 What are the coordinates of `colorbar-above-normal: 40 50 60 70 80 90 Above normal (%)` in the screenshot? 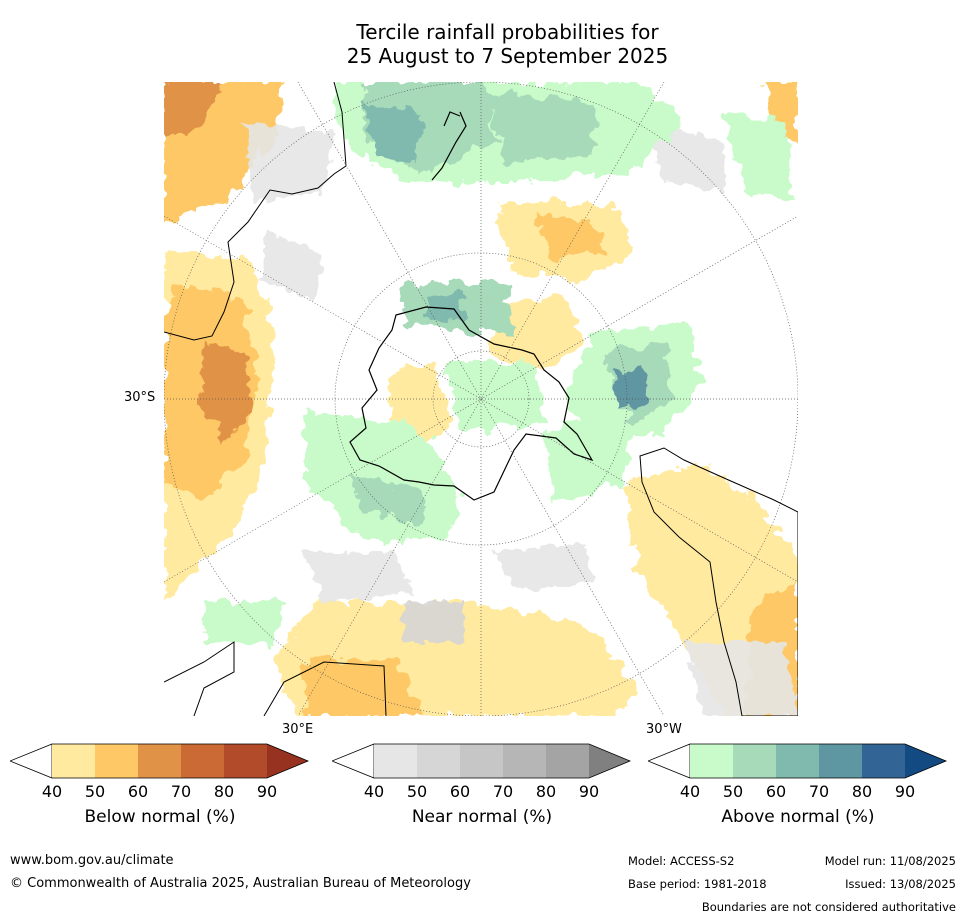 It's located at (798, 790).